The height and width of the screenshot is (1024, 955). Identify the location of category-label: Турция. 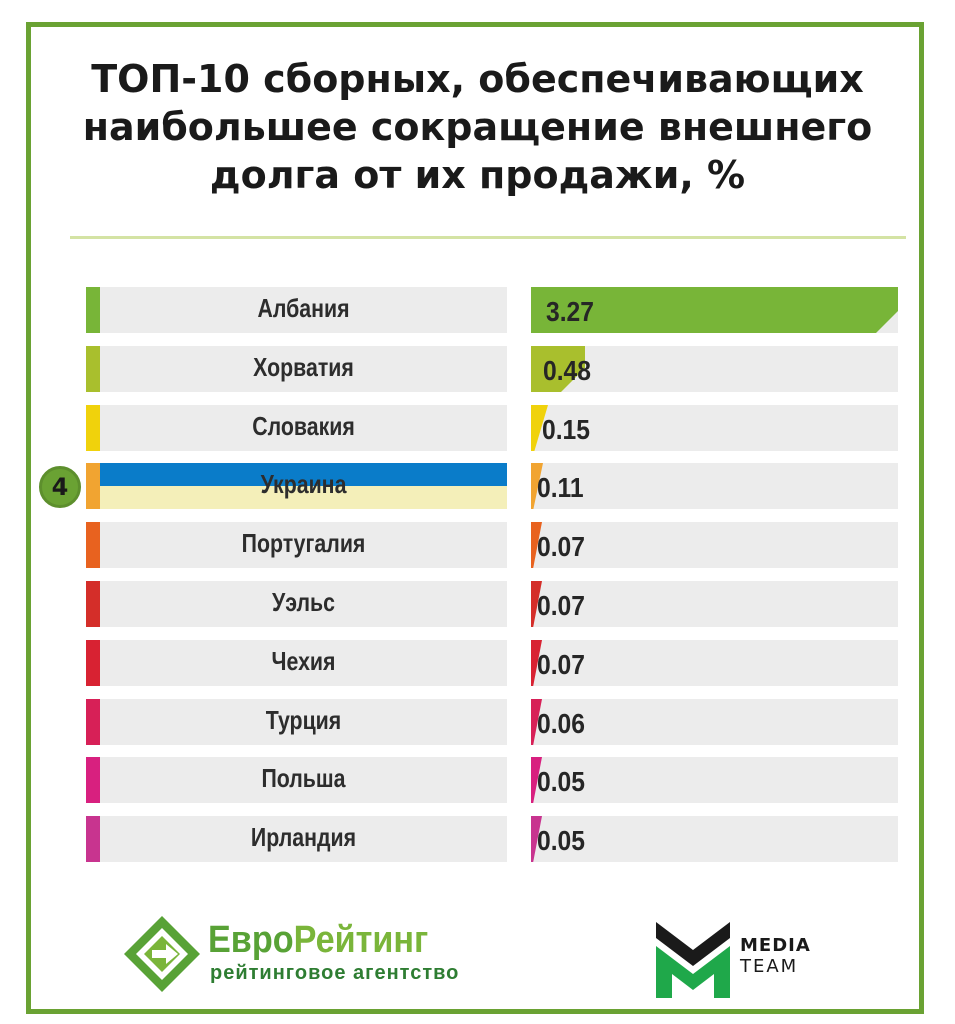
(303, 720).